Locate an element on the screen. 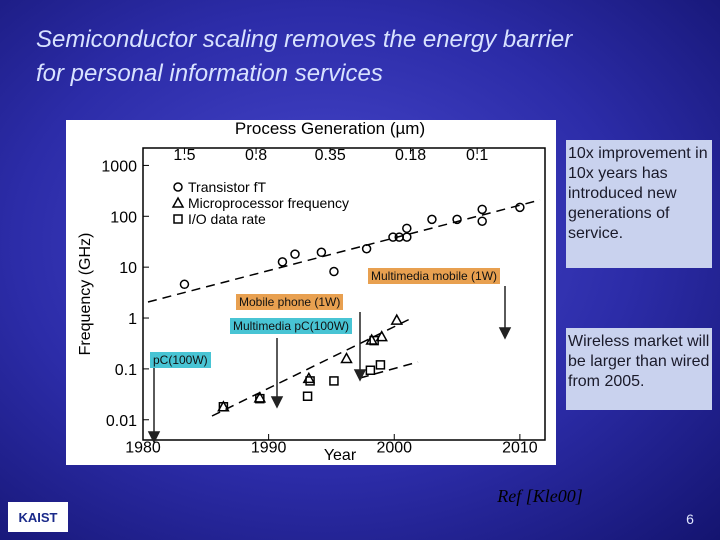 Image resolution: width=720 pixels, height=540 pixels. top-tick-label: 1.5 is located at coordinates (184, 155).